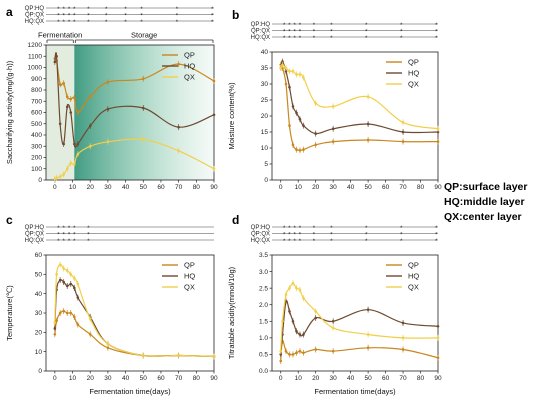 Image resolution: width=550 pixels, height=415 pixels. What do you see at coordinates (355, 391) in the screenshot?
I see `x-axis-label: Fermentation time(days)` at bounding box center [355, 391].